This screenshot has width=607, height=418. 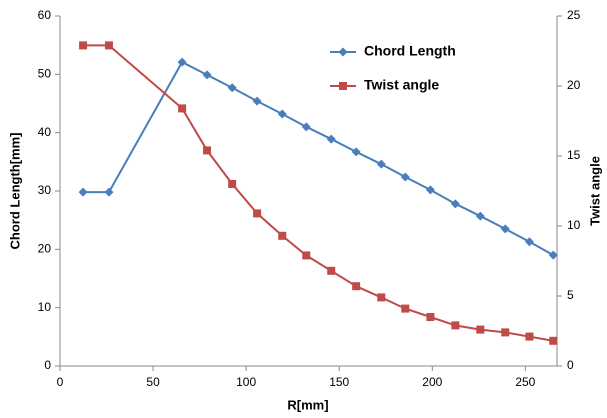 I want to click on y2-tick-label: 5, so click(x=570, y=295).